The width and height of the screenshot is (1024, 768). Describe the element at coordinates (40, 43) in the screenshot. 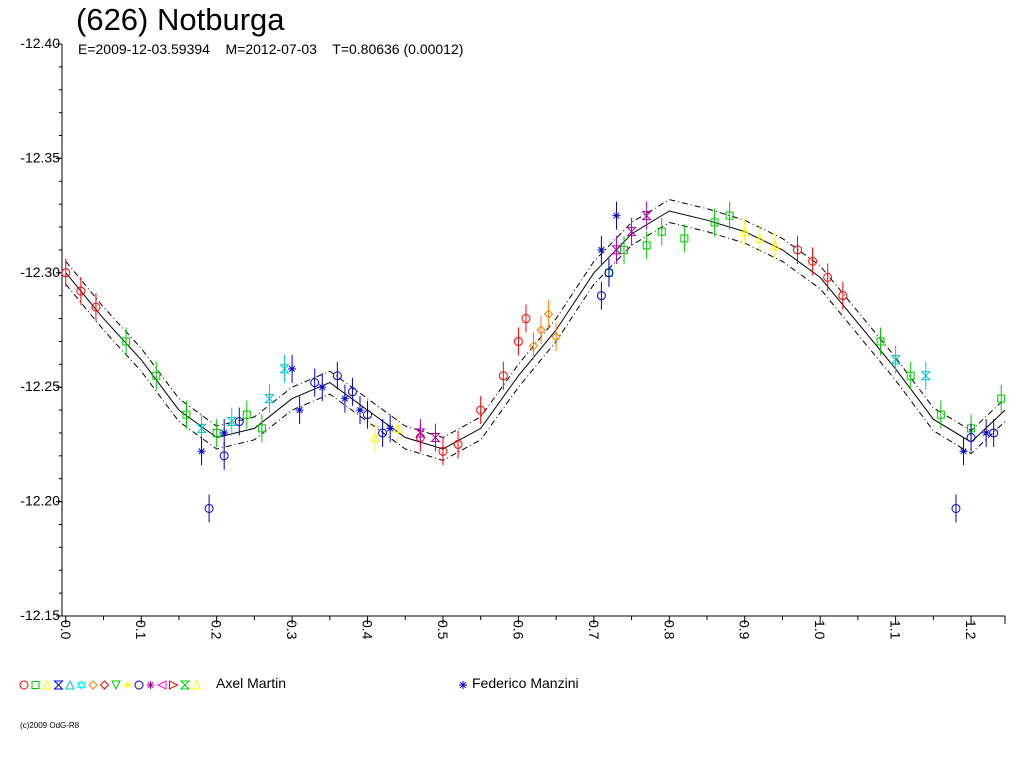

I see `y-tick-label: -12.40` at that location.